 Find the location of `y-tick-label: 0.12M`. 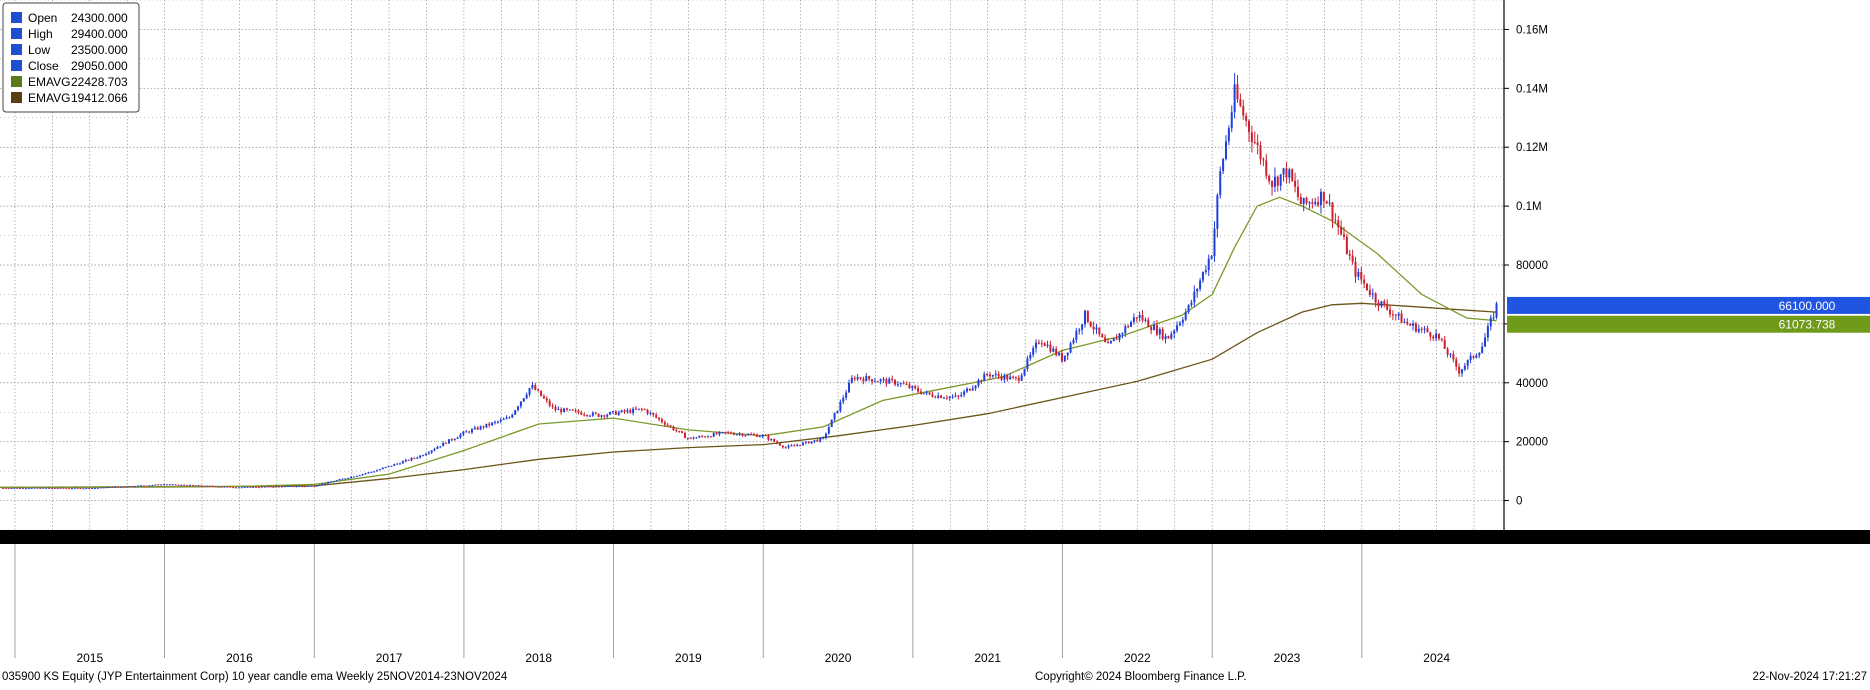

y-tick-label: 0.12M is located at coordinates (1532, 148).